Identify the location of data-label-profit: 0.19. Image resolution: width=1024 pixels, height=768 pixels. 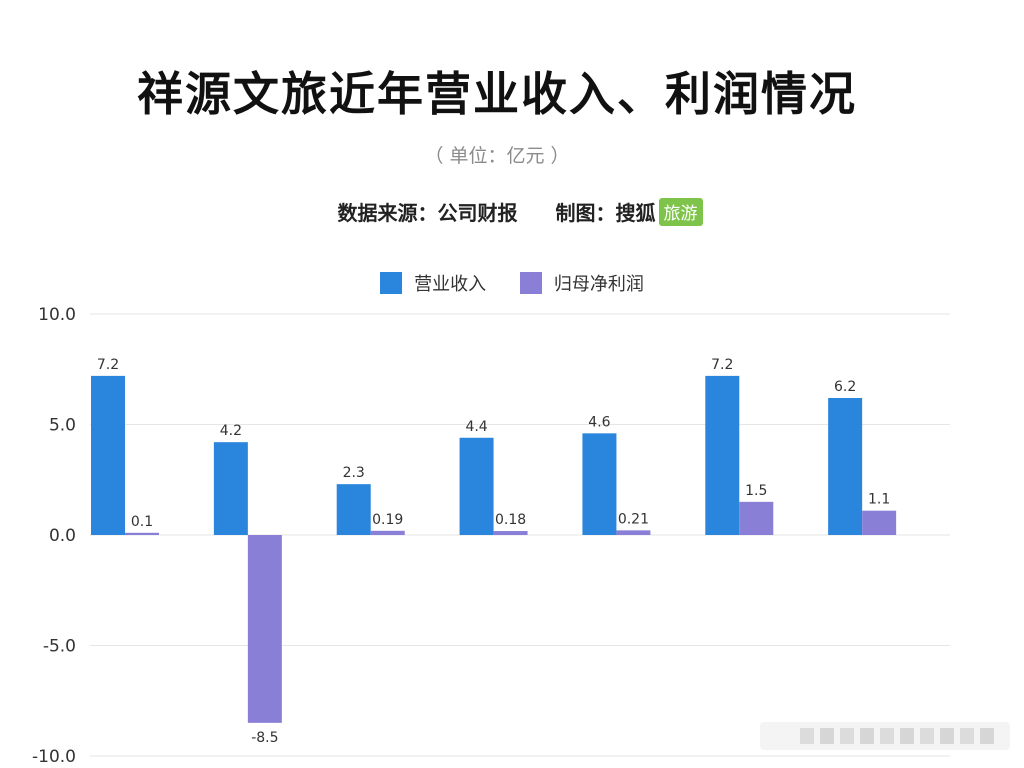
(387, 520).